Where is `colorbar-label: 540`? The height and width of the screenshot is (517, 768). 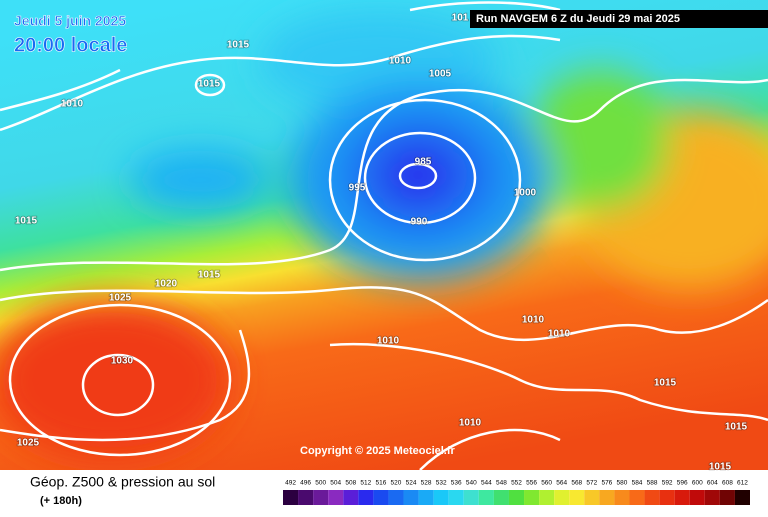 colorbar-label: 540 is located at coordinates (471, 483).